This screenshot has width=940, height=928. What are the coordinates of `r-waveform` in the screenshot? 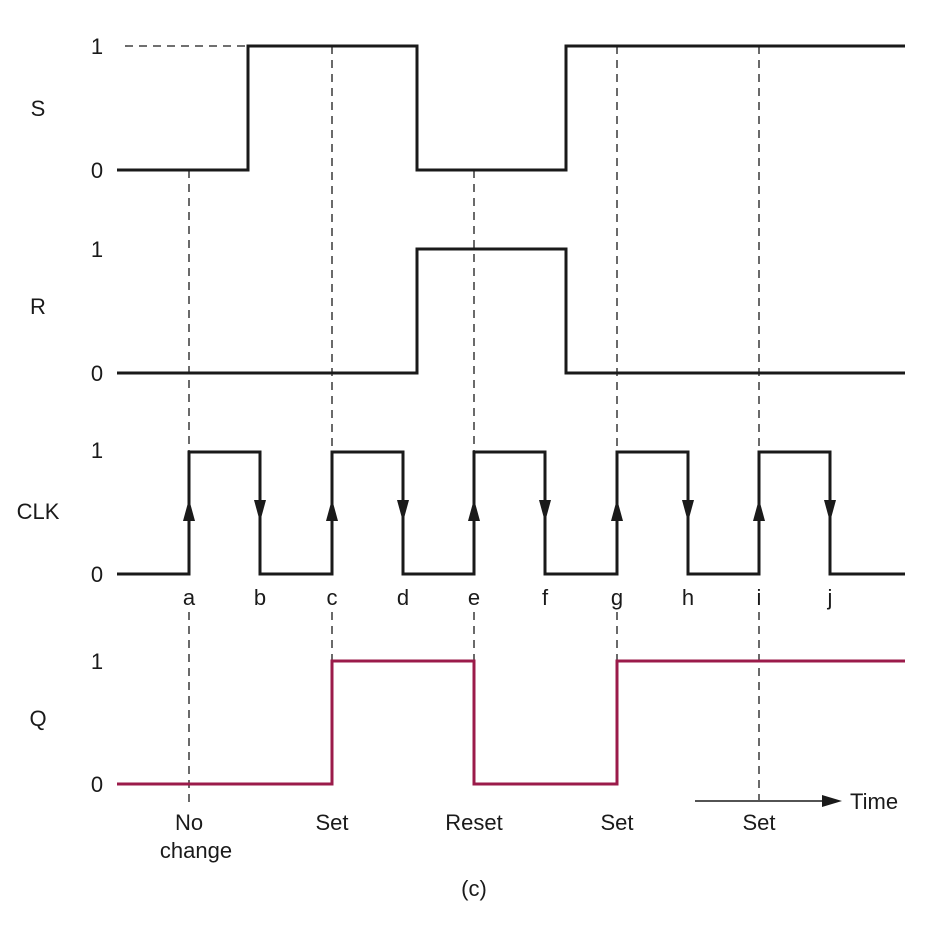 It's located at (511, 311).